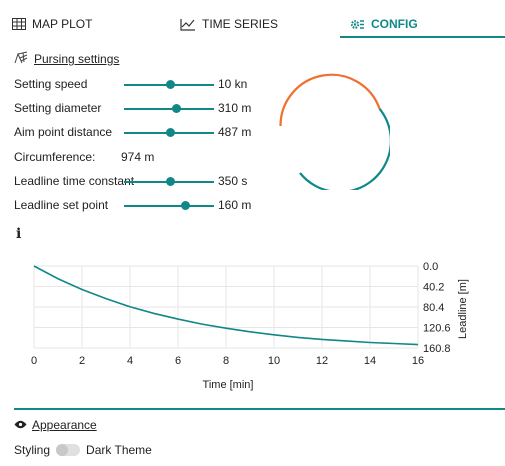 This screenshot has height=466, width=505. Describe the element at coordinates (437, 329) in the screenshot. I see `y-tick-label: 120.6` at that location.